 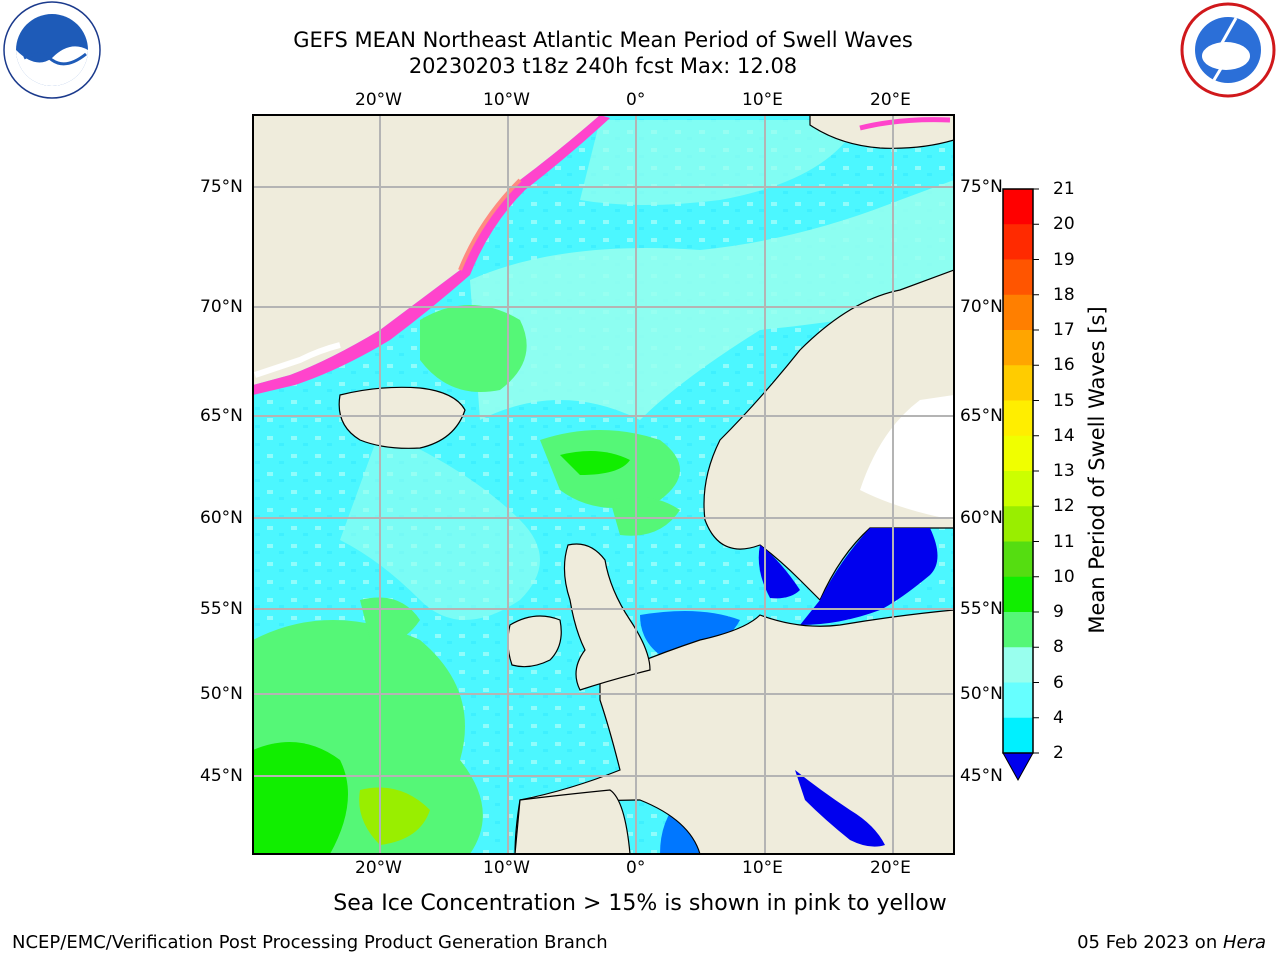 What do you see at coordinates (221, 776) in the screenshot?
I see `lat-label-left: 45°N` at bounding box center [221, 776].